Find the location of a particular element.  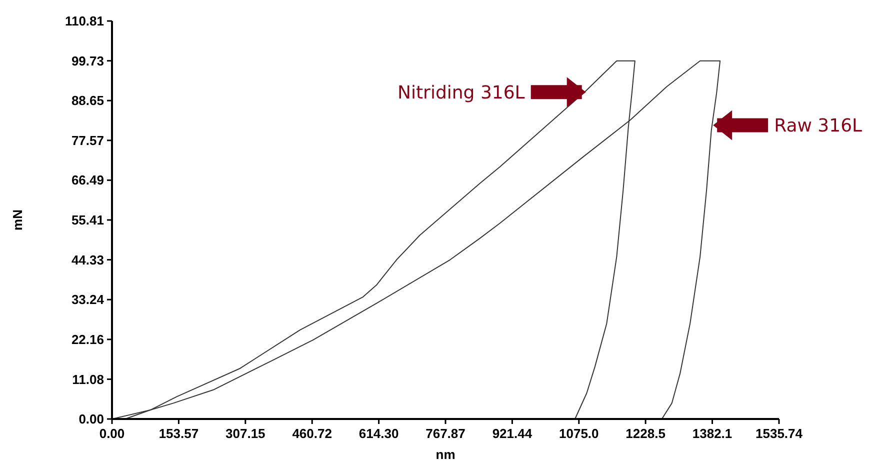

y-tick-label: 11.08 is located at coordinates (88, 379).